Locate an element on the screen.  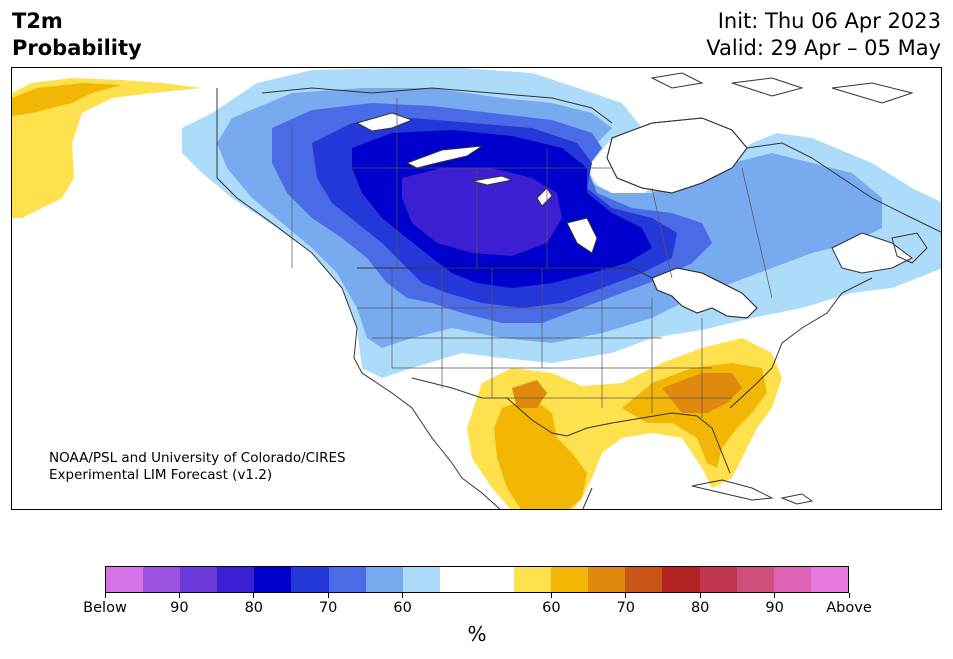
east-coast is located at coordinates (801, 343).